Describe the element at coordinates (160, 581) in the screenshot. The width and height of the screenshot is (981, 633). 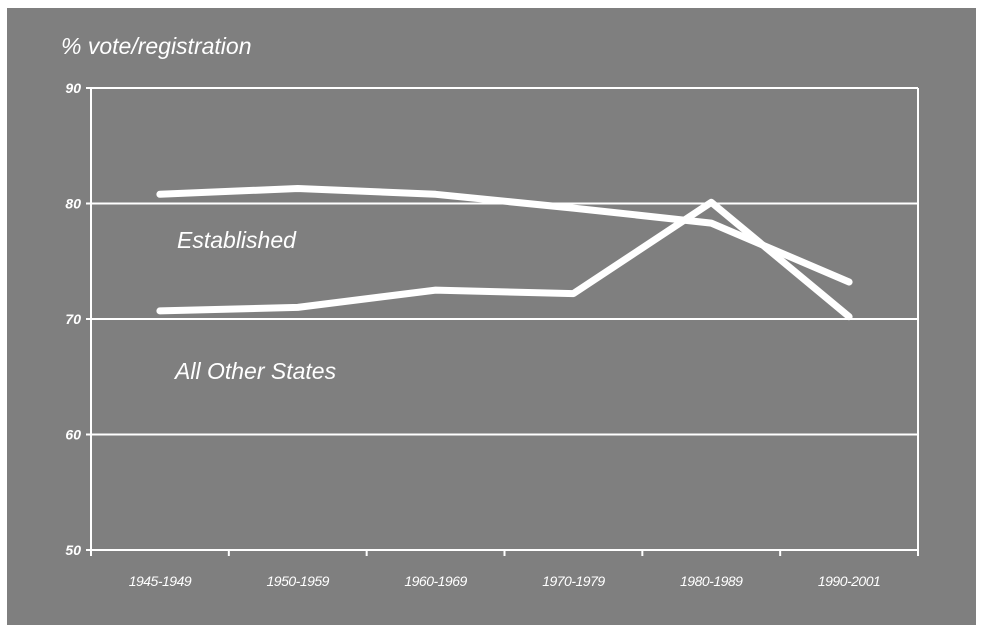
I see `x-tick-label: 1945-1949` at that location.